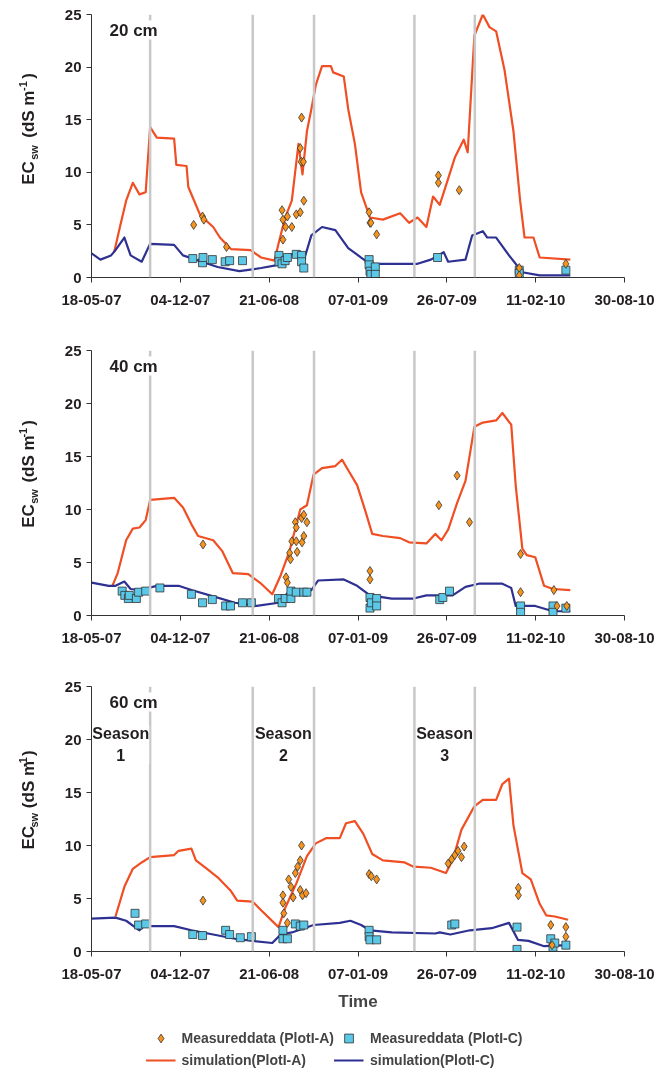  I want to click on chart-title: 60 cm, so click(133, 702).